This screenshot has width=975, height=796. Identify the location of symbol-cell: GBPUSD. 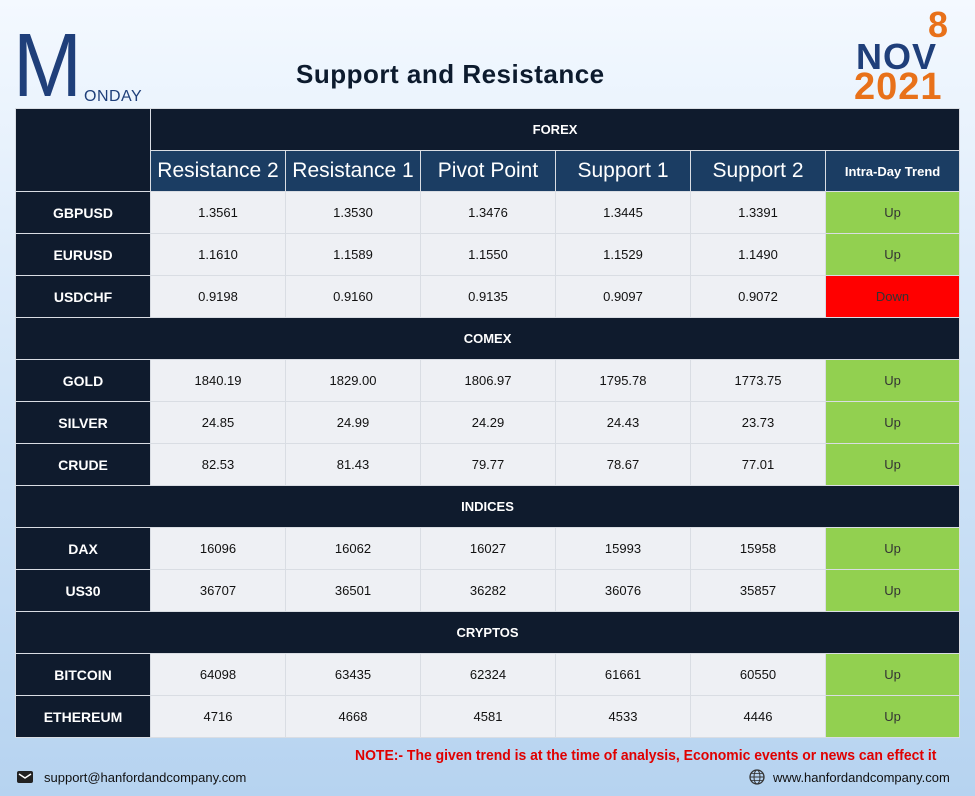
(83, 212).